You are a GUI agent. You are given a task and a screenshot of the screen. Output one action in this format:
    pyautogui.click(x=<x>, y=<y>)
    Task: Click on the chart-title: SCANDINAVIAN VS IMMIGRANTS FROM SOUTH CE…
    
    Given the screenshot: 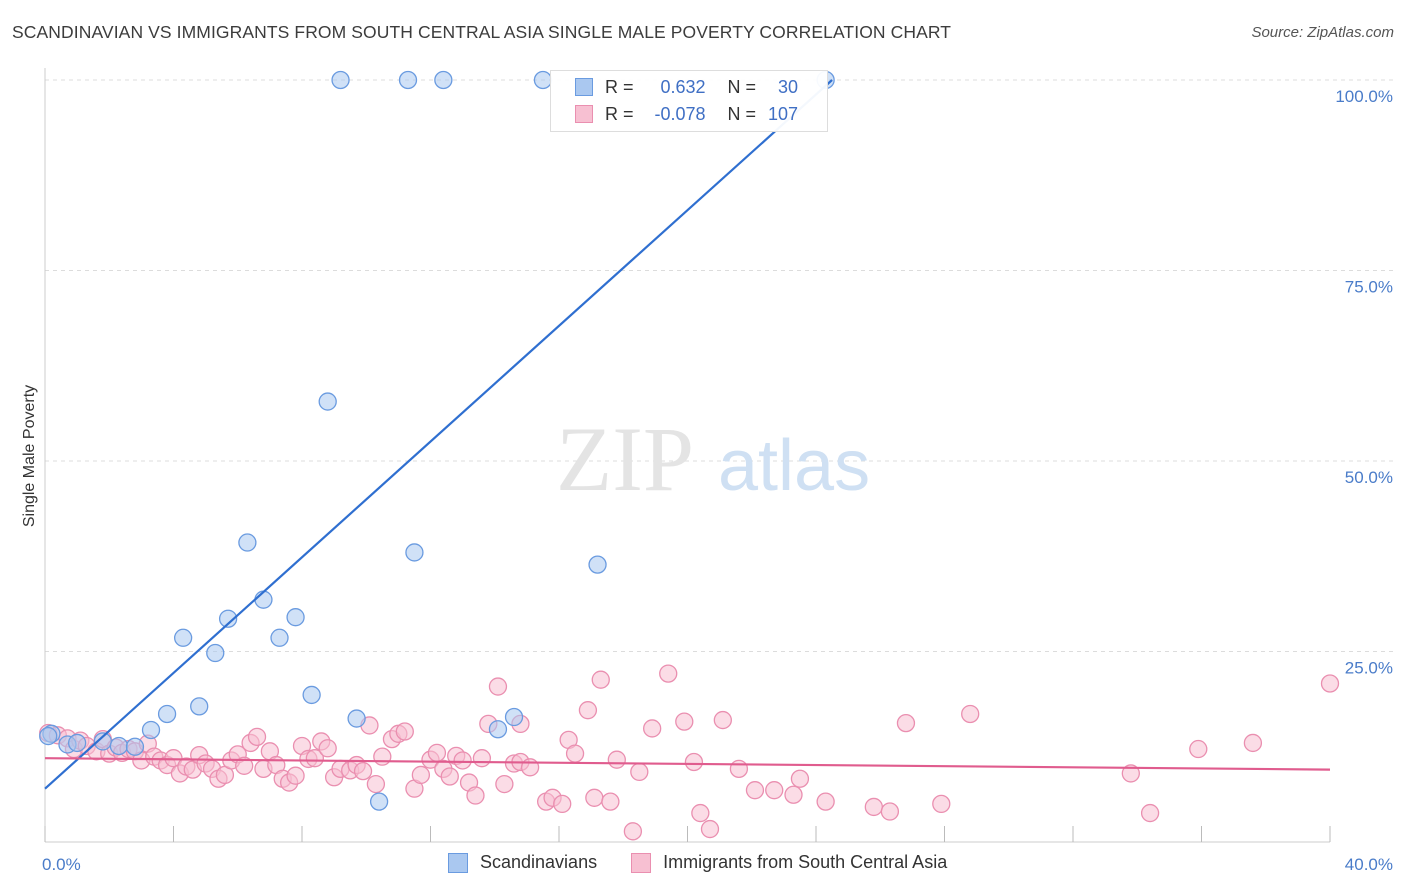 What is the action you would take?
    pyautogui.click(x=482, y=32)
    